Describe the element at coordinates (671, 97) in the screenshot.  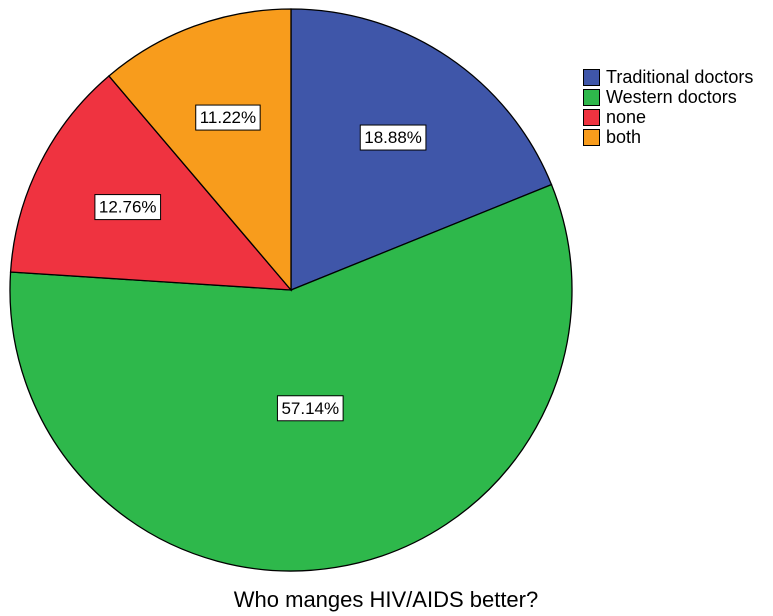
I see `legend-label: Western doctors` at that location.